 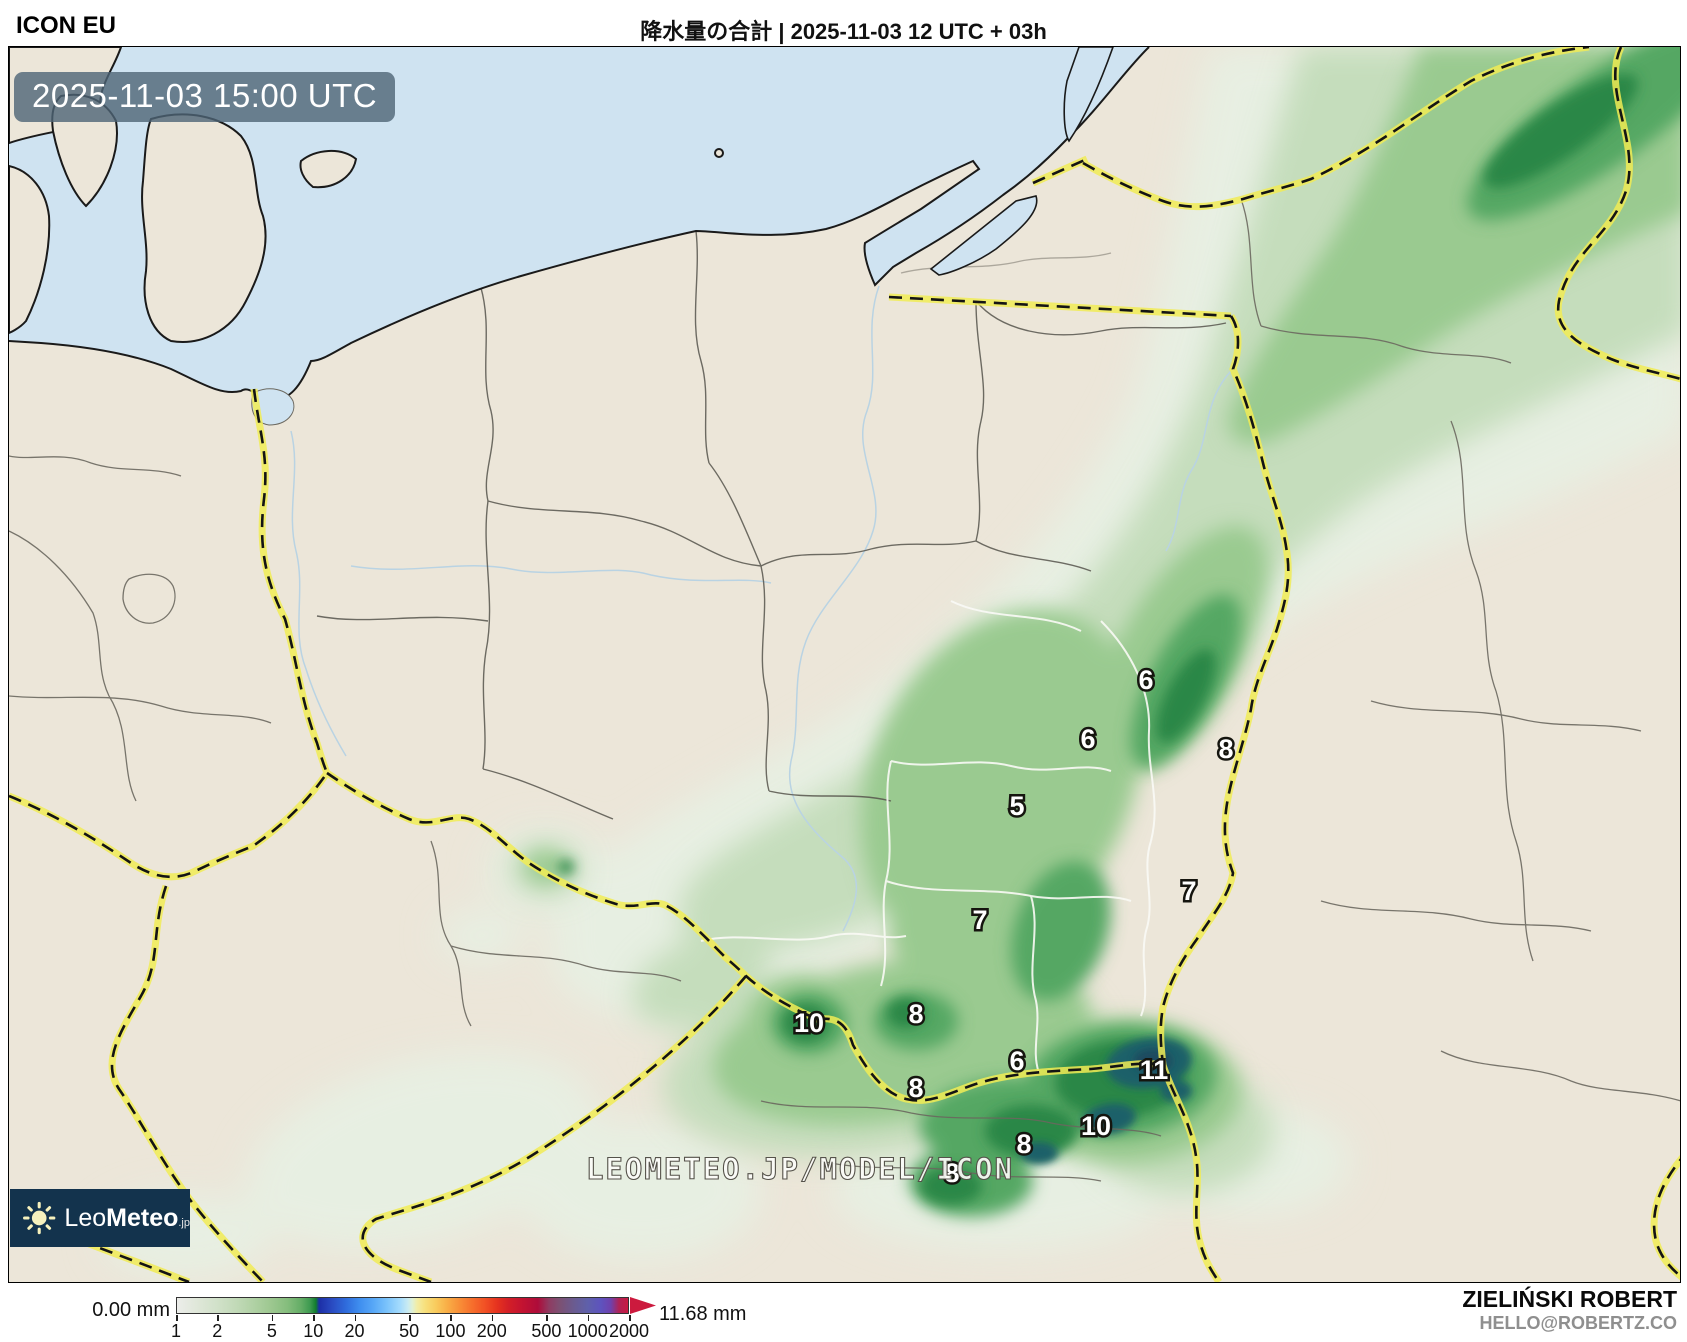 What do you see at coordinates (127, 1217) in the screenshot?
I see `logo-wordmark: LeoMeteo.jp` at bounding box center [127, 1217].